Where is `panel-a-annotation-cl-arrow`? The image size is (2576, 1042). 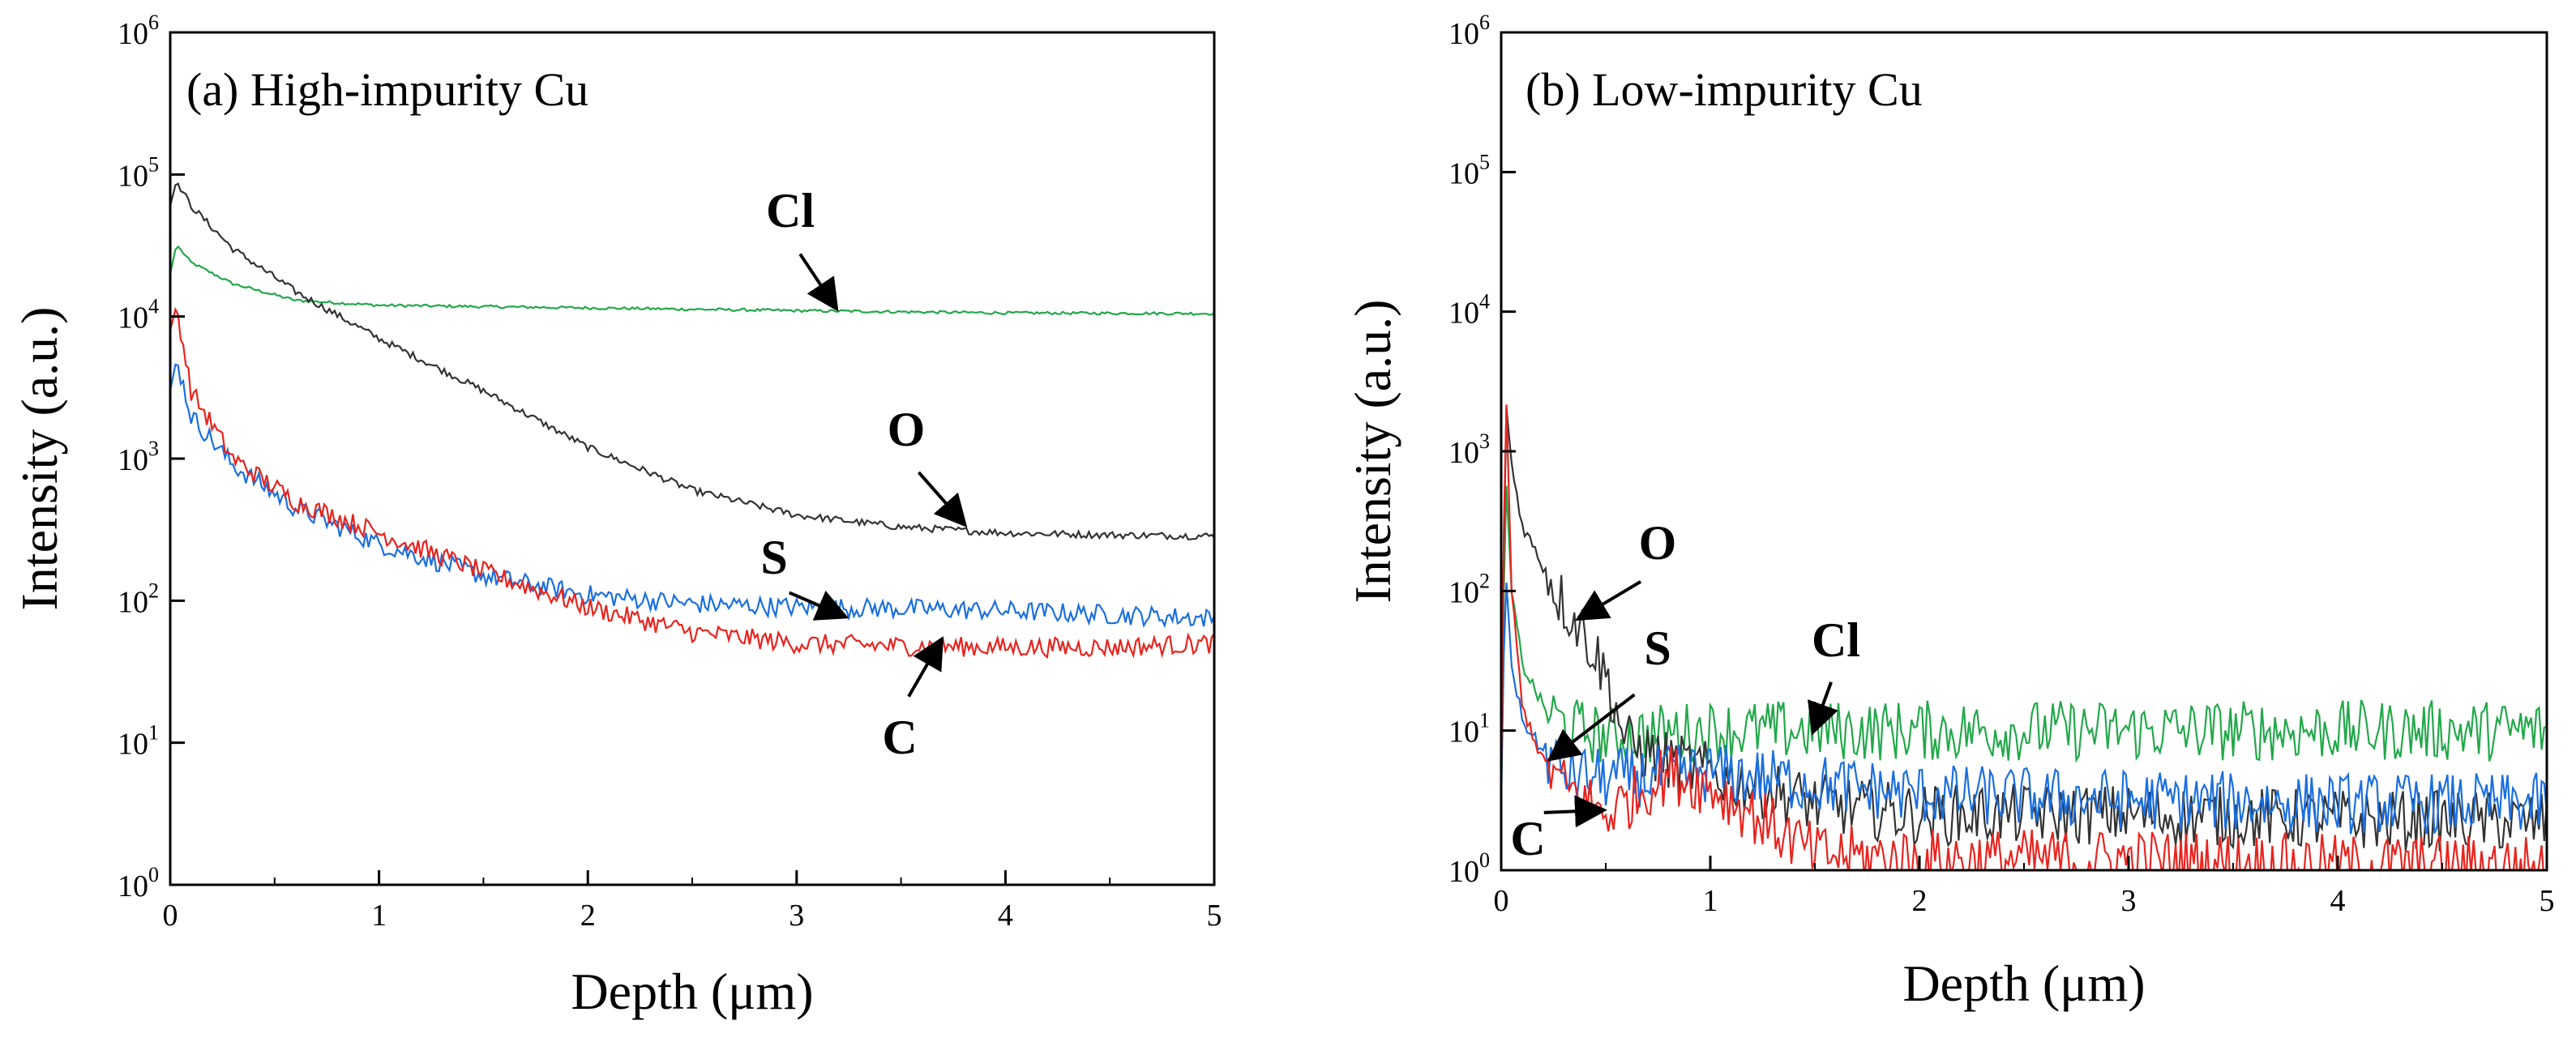 panel-a-annotation-cl-arrow is located at coordinates (818, 282).